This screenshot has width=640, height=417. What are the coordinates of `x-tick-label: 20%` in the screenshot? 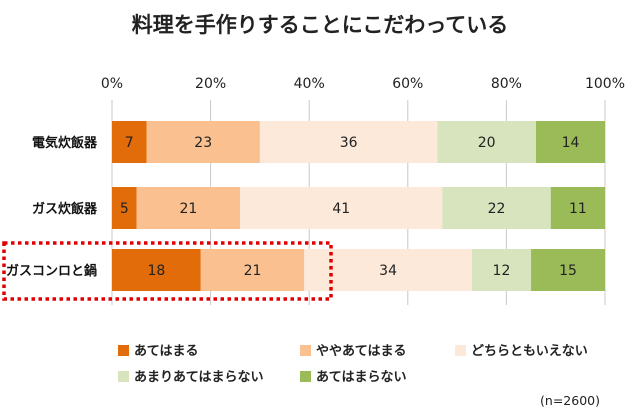 It's located at (210, 84).